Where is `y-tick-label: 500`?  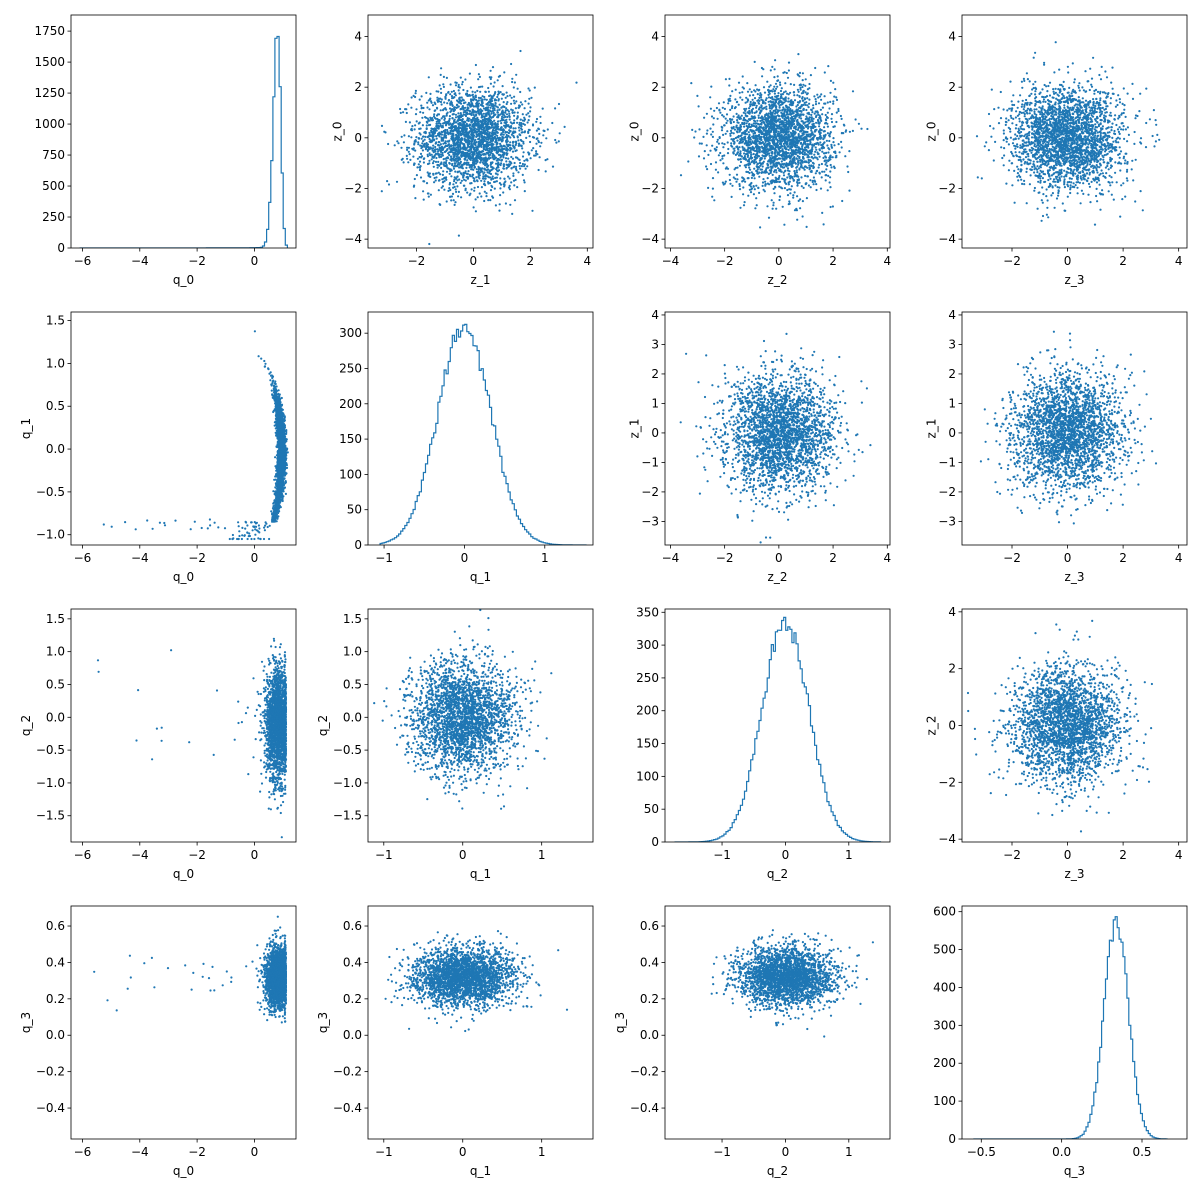 y-tick-label: 500 is located at coordinates (53, 186).